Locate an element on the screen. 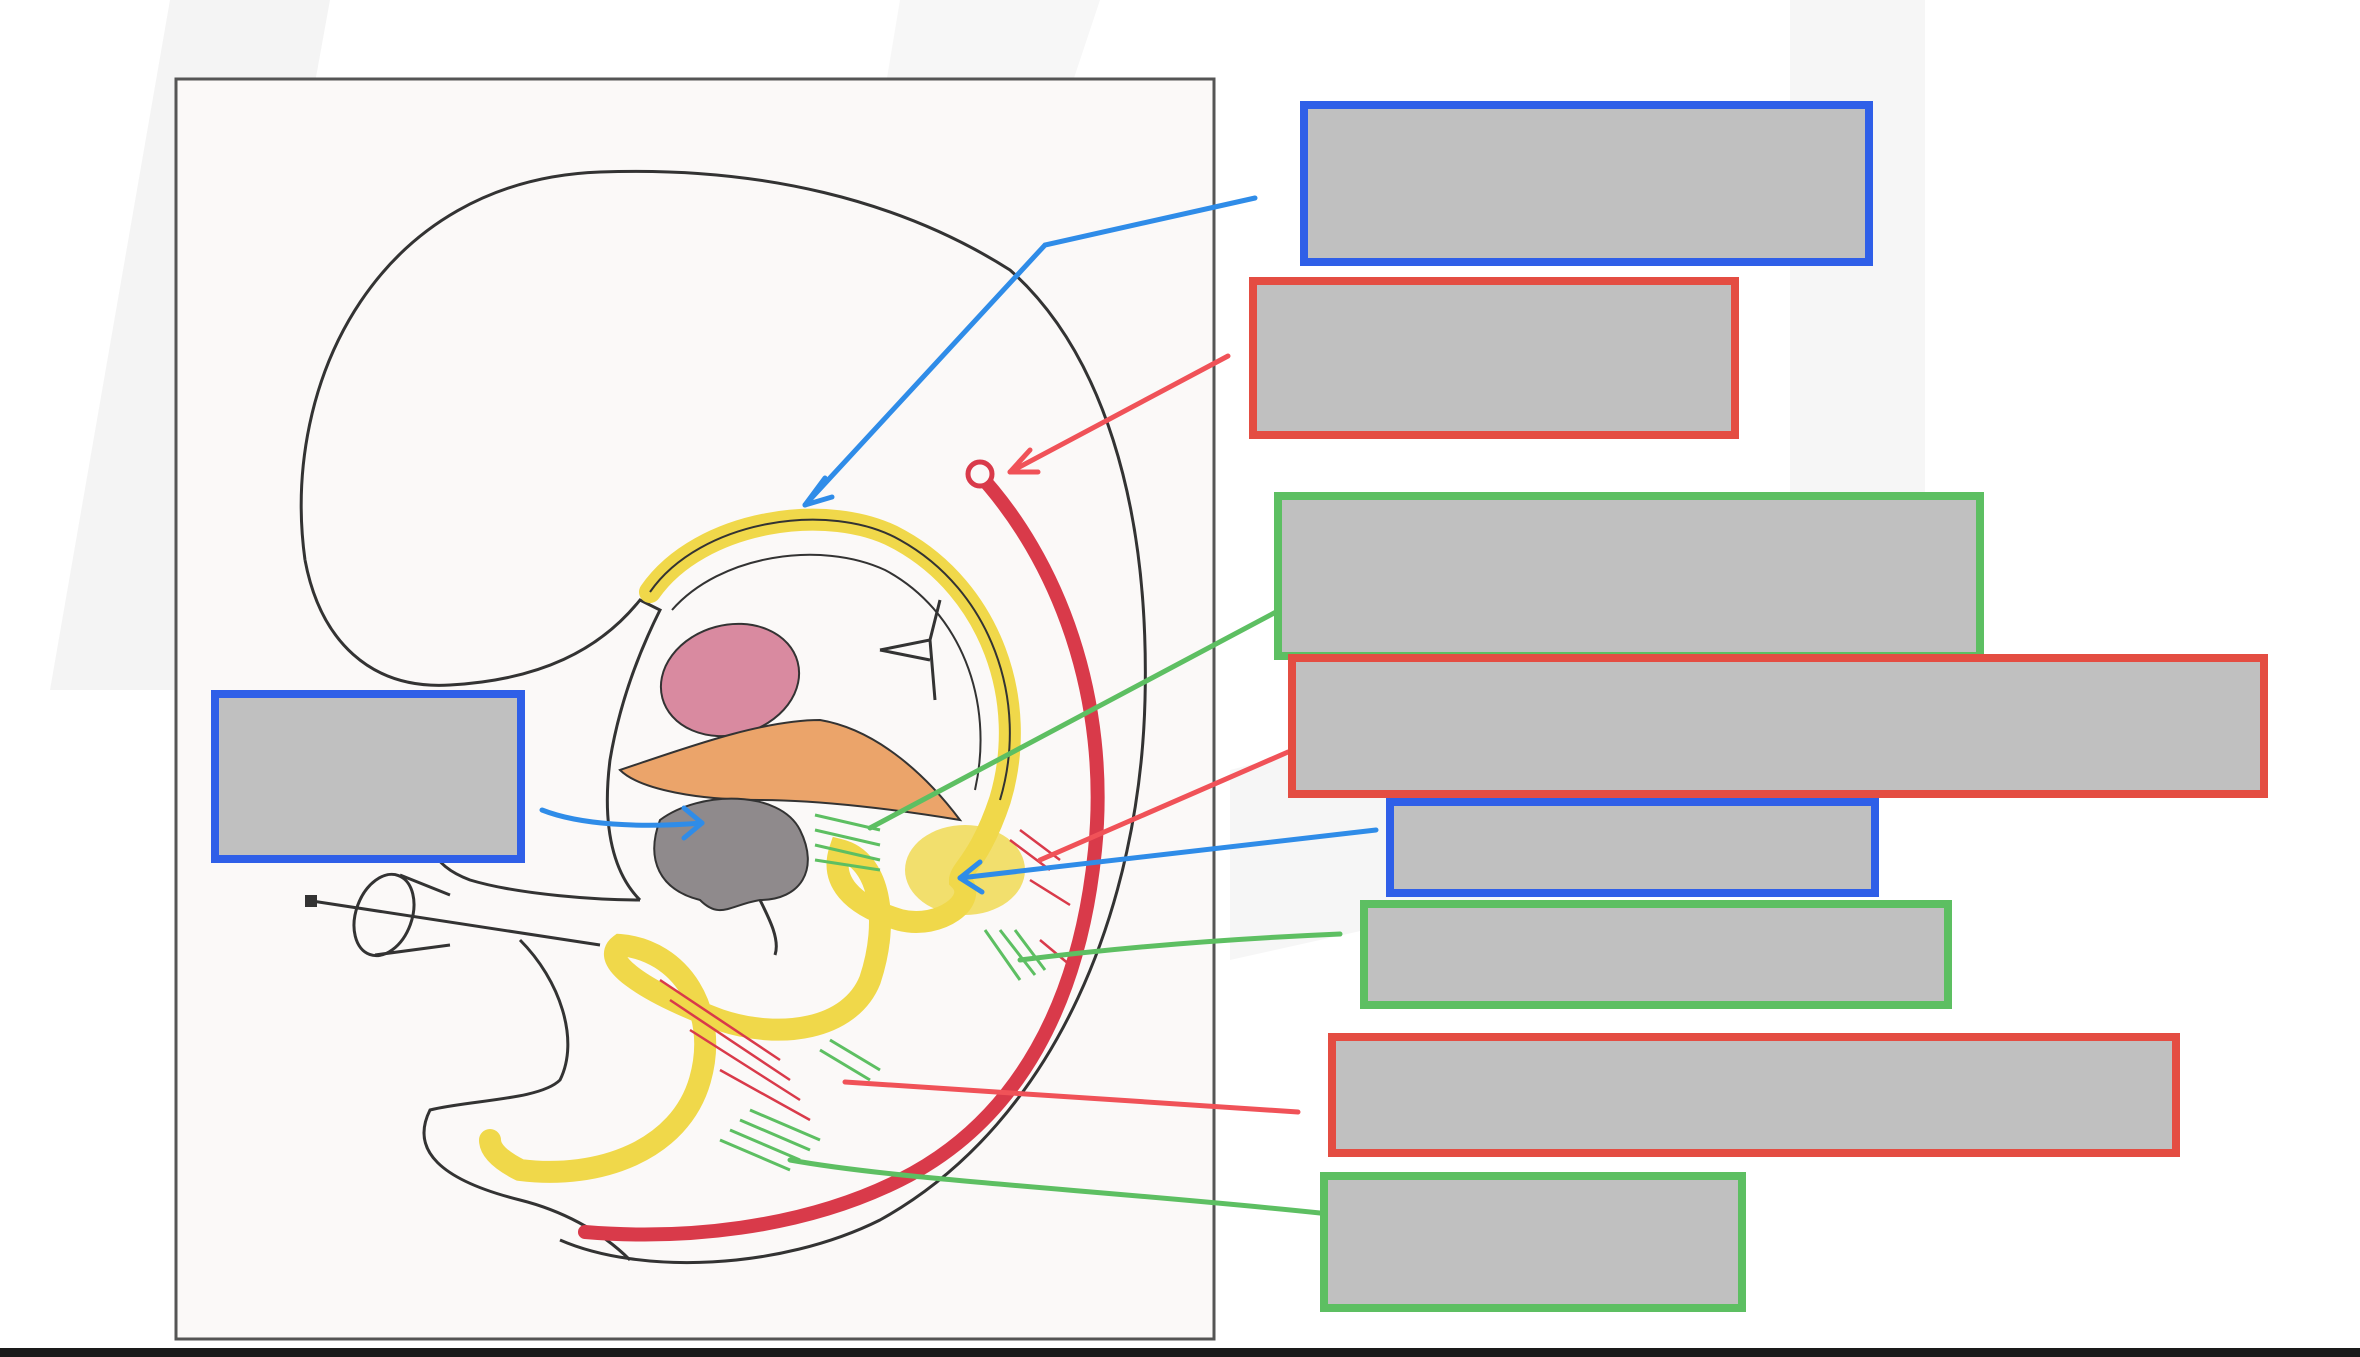  trunk-outline is located at coordinates (527, 1100).